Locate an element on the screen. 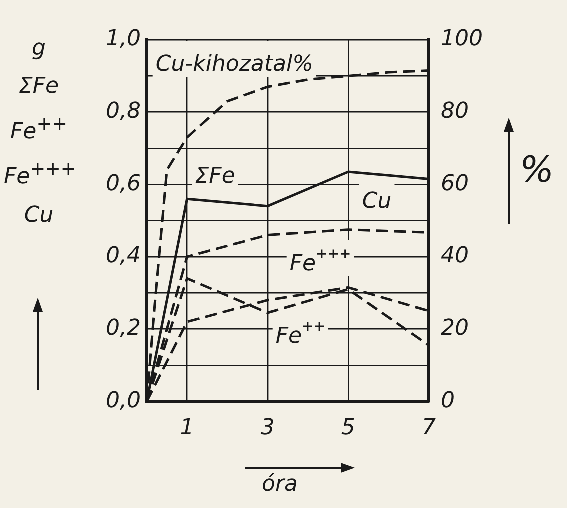 Image resolution: width=567 pixels, height=508 pixels. text: g ΣFe Fe$^{++}$ Fe$^{+++}$ Cu is located at coordinates (40, 132).